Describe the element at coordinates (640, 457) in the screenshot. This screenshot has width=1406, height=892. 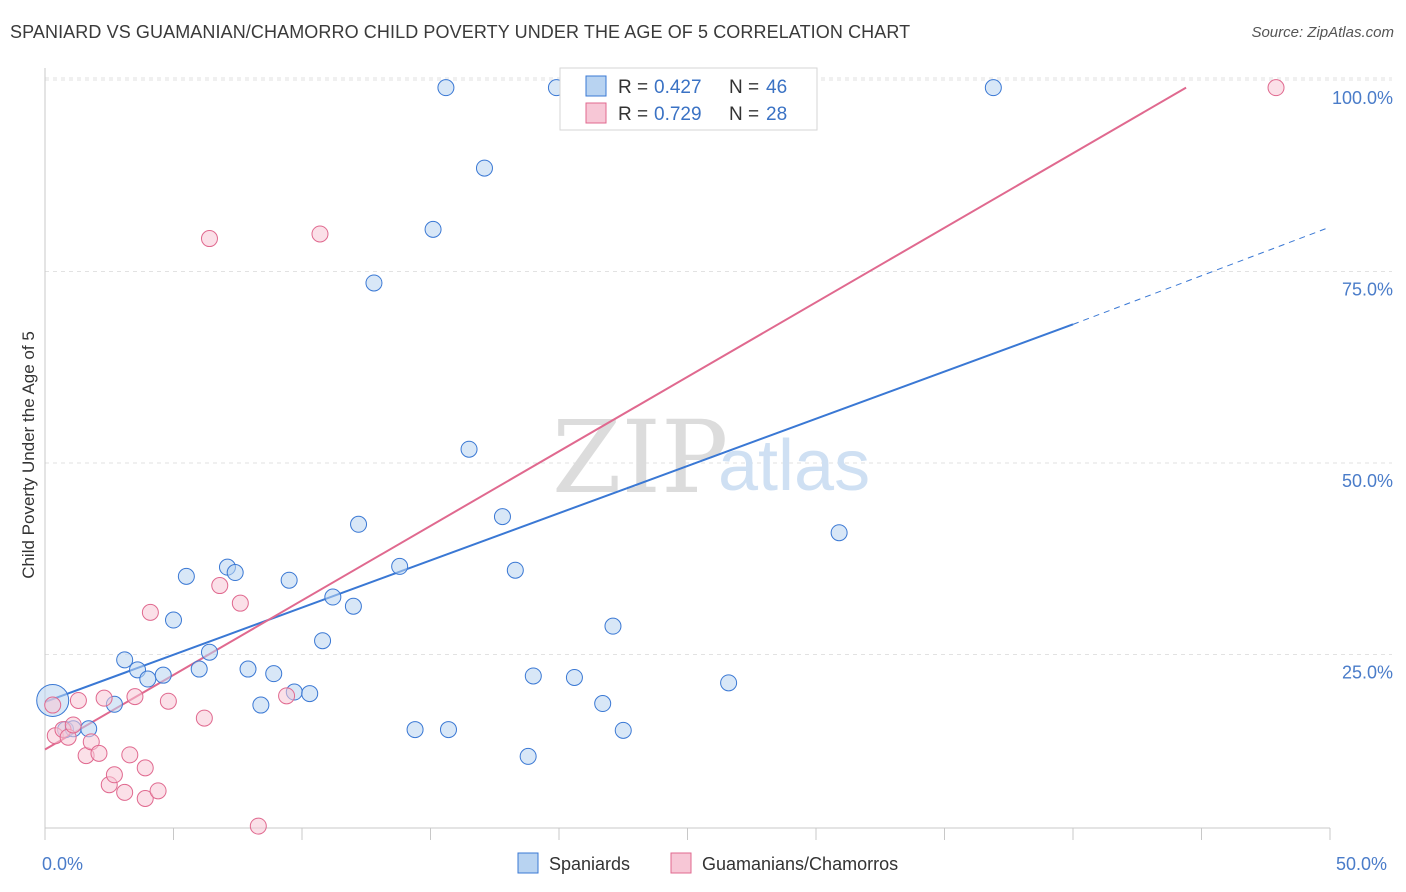
I see `watermark-zip: ZIP` at that location.